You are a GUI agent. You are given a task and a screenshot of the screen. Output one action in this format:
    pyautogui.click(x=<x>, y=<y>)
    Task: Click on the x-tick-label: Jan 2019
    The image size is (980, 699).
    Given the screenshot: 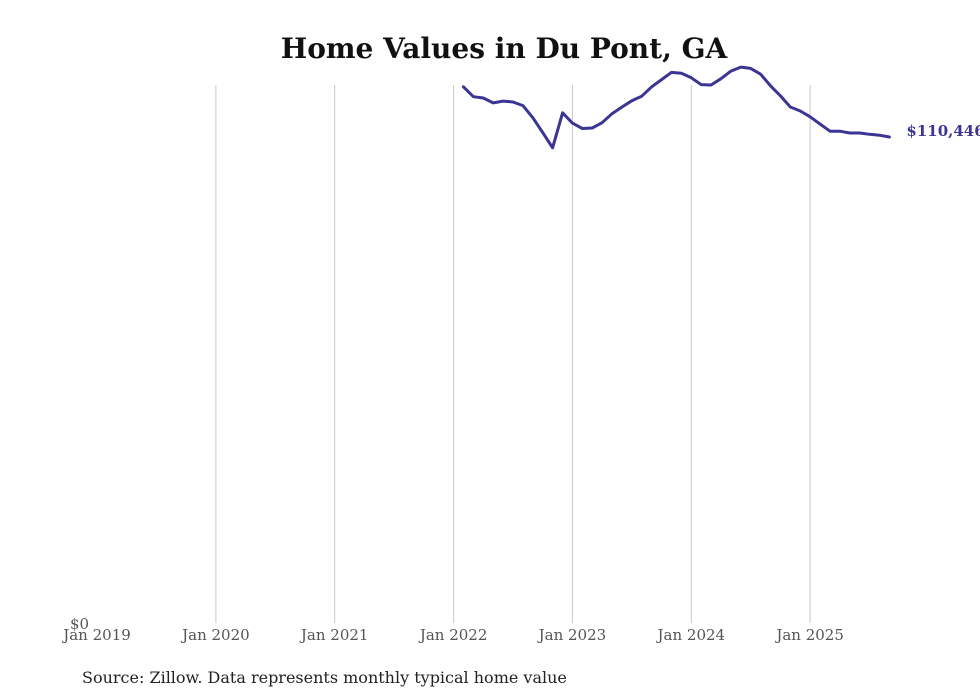 What is the action you would take?
    pyautogui.click(x=96, y=635)
    